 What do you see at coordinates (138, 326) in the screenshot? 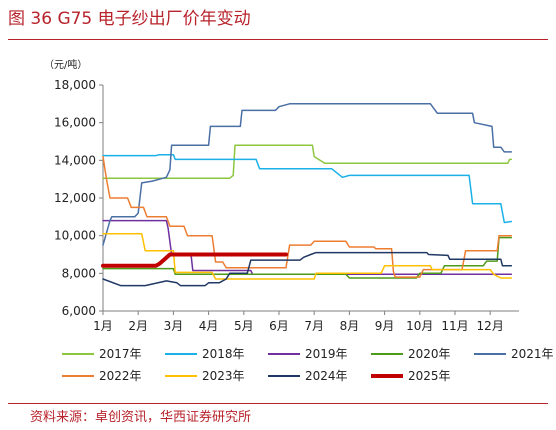
I see `x-tick-label: 2月` at bounding box center [138, 326].